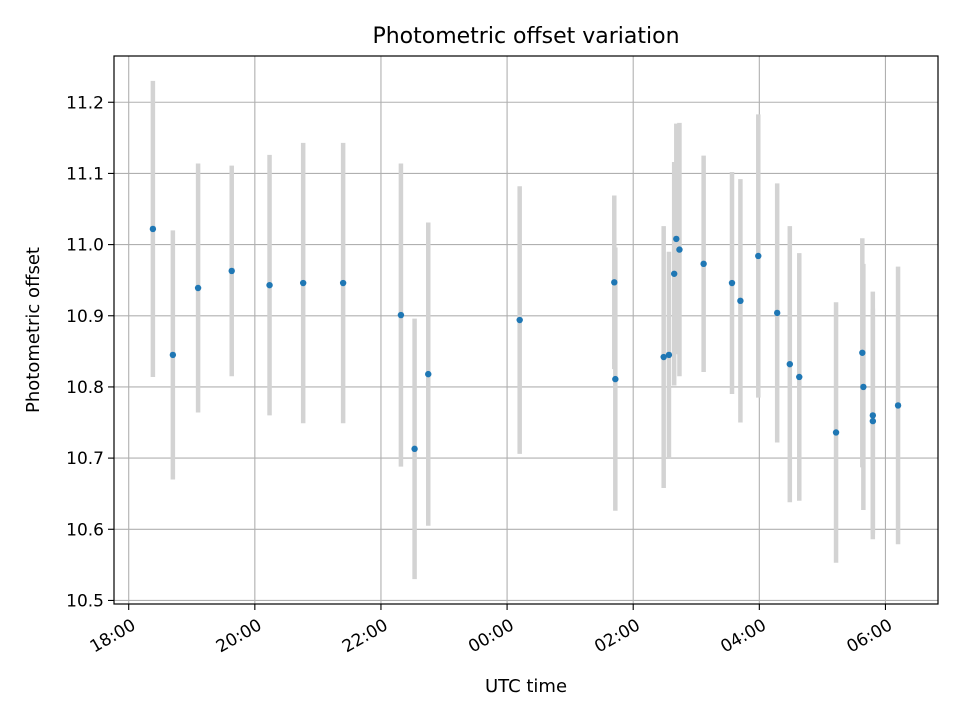 The width and height of the screenshot is (960, 720). Describe the element at coordinates (526, 686) in the screenshot. I see `x-axis-label: UTC time` at that location.